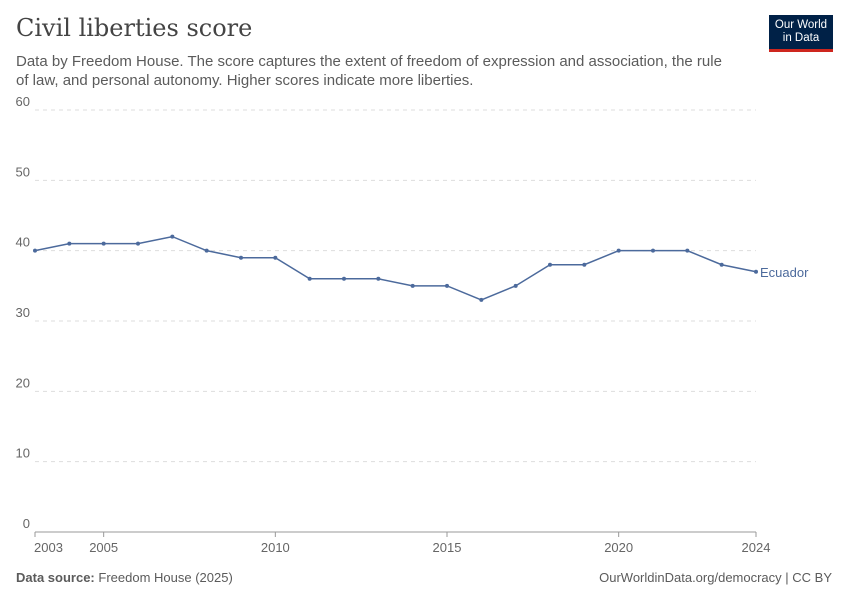 The width and height of the screenshot is (850, 600). I want to click on data-source: Data source: Freedom House (2025), so click(124, 577).